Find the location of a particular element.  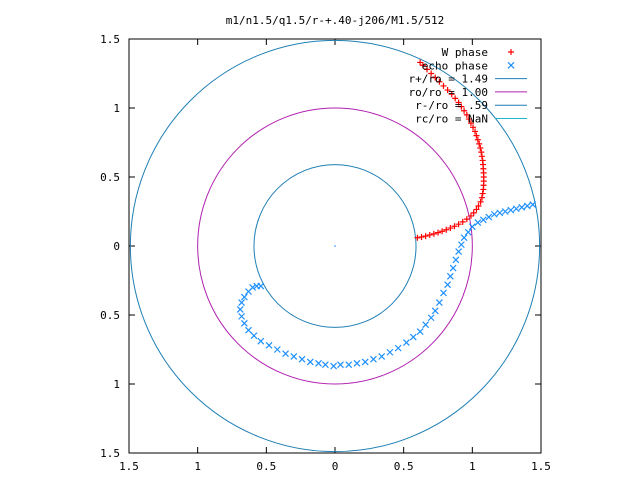

legend-label: r-/ro = .59 is located at coordinates (451, 105).